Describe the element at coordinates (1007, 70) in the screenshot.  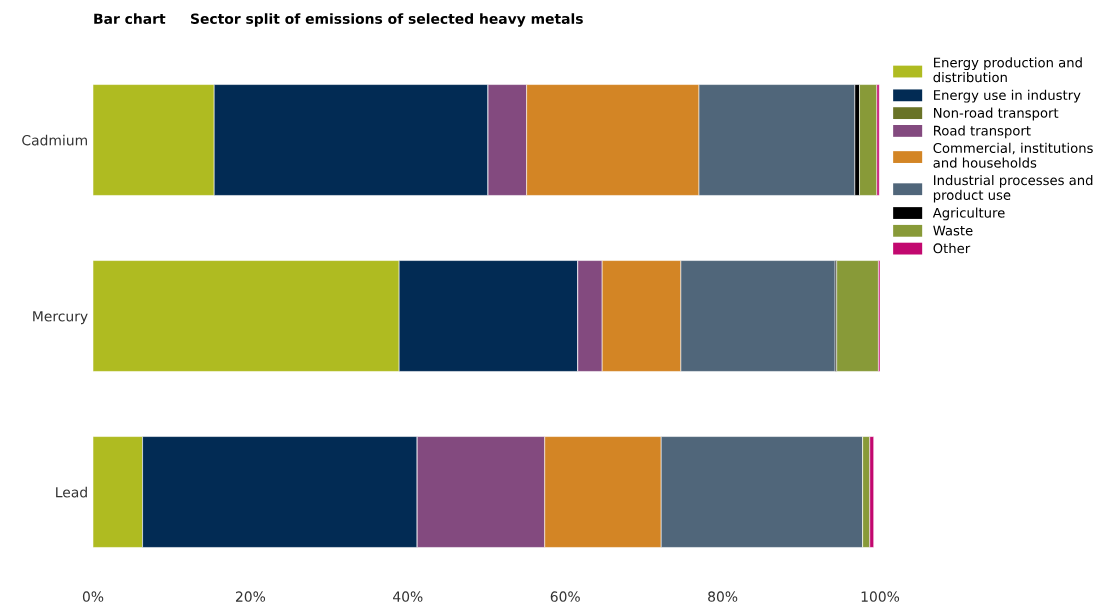
I see `legend-label: Energy production and distribution` at that location.